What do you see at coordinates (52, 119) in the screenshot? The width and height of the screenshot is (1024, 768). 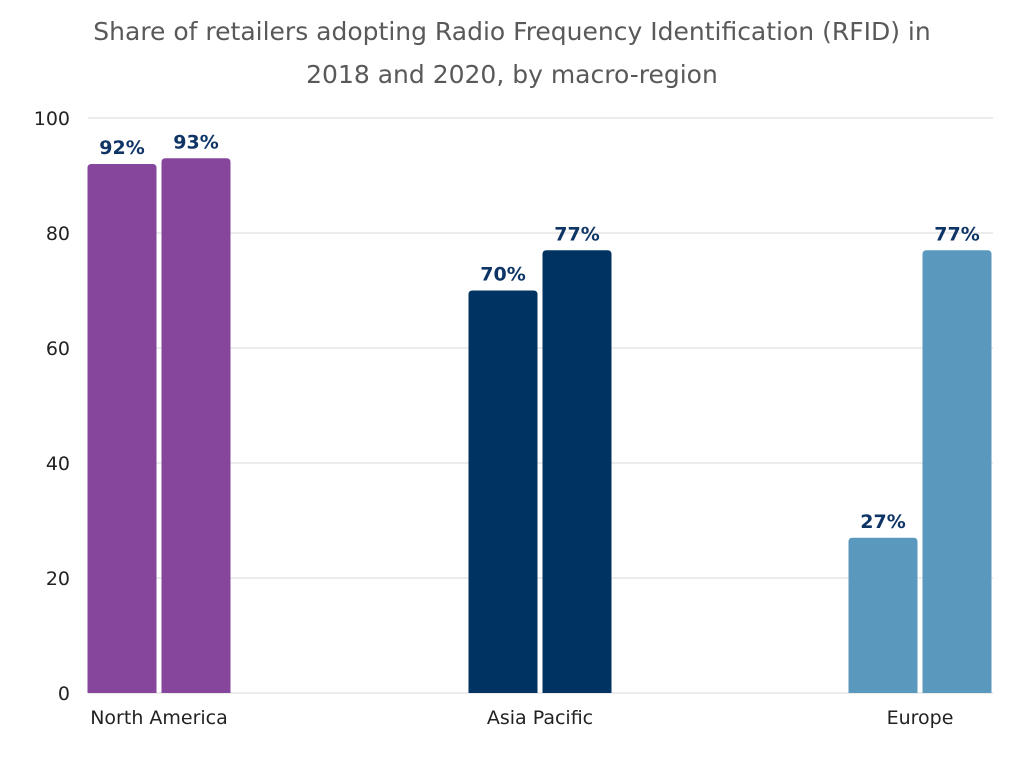 I see `y-tick-label: 100` at bounding box center [52, 119].